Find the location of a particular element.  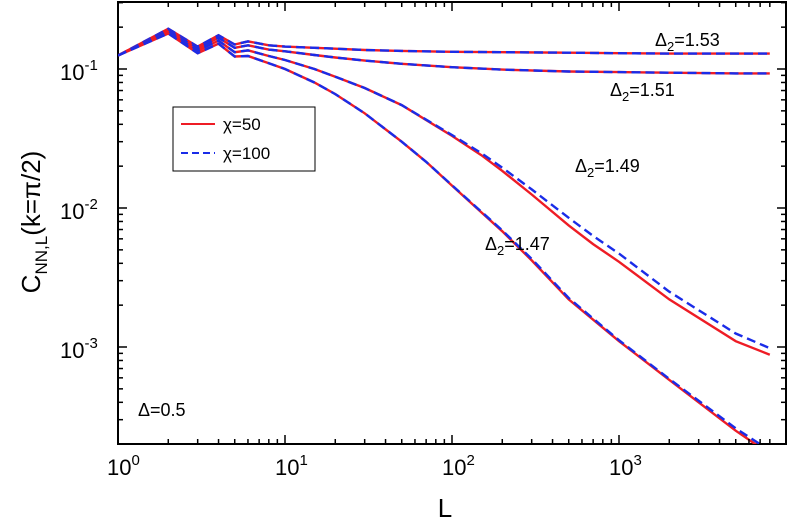

annotation-delta2-147: Δ2=1.47 is located at coordinates (517, 246).